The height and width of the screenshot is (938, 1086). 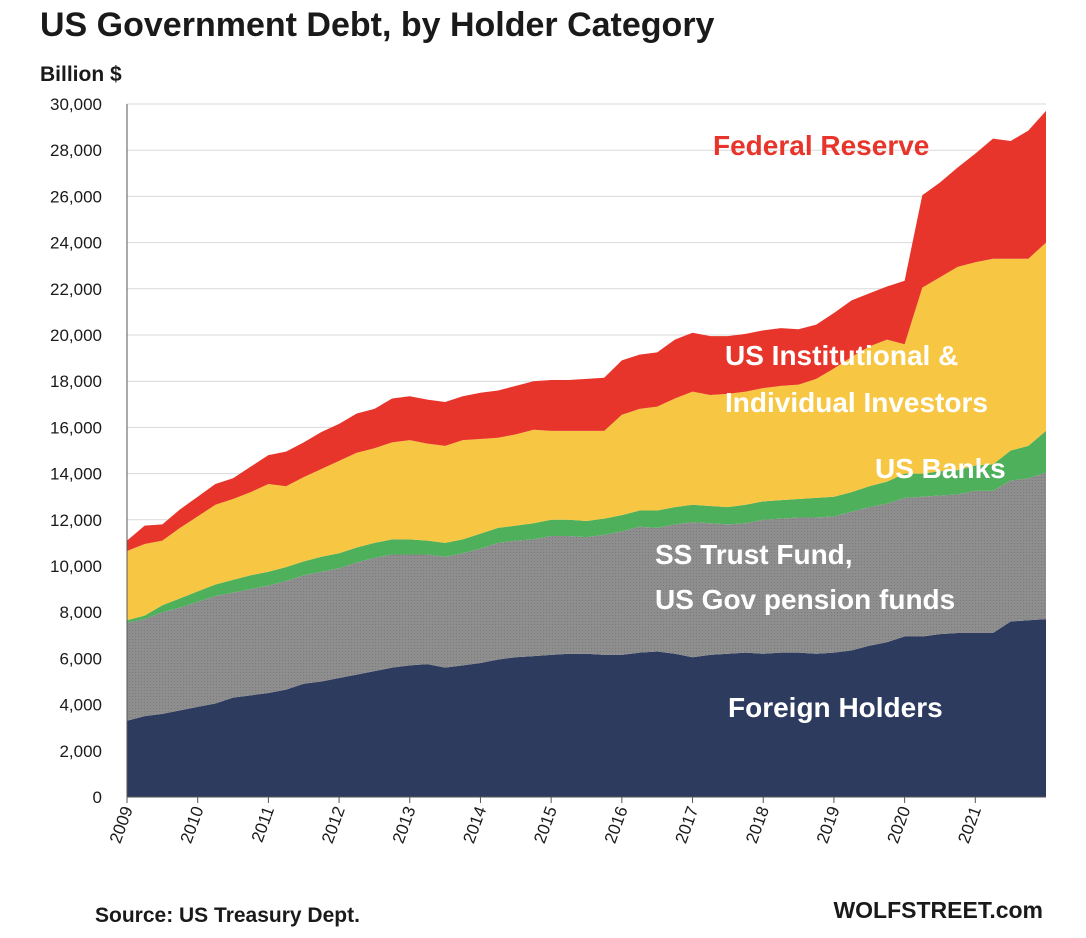 I want to click on y-tick-label: 30,000, so click(x=76, y=104).